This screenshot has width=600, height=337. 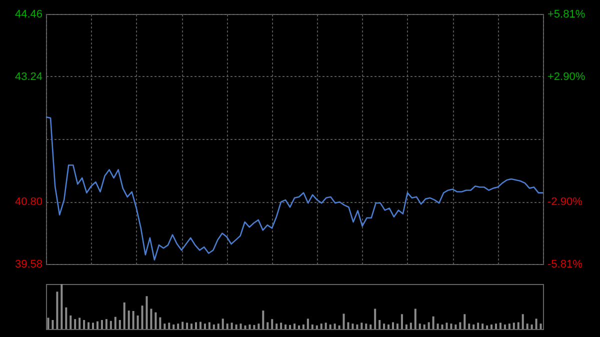 What do you see at coordinates (28, 77) in the screenshot?
I see `y-tick-label: 43.24` at bounding box center [28, 77].